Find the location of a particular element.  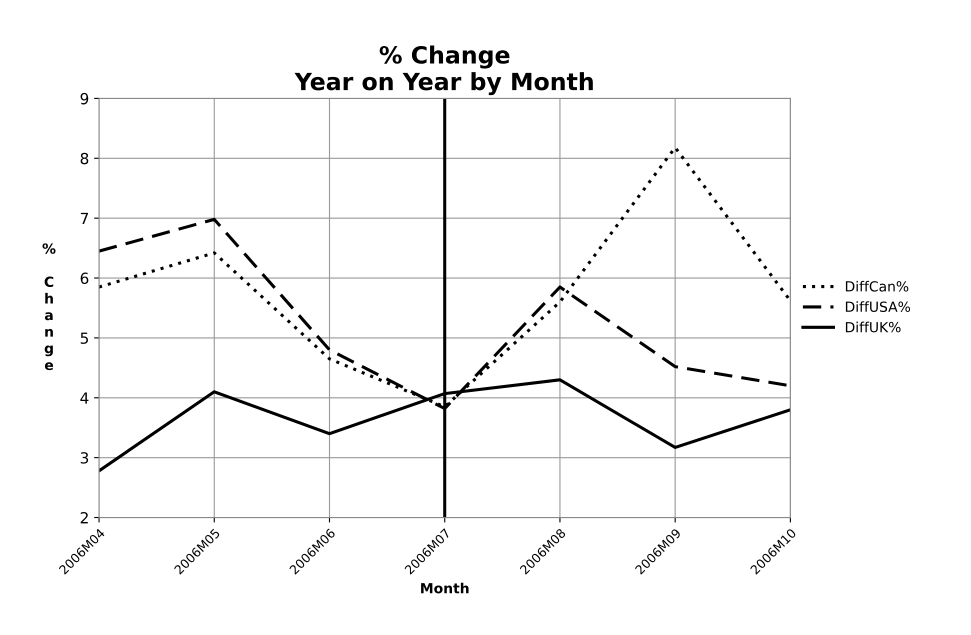

chart-title: % Change Year on Year by Month is located at coordinates (443, 71).